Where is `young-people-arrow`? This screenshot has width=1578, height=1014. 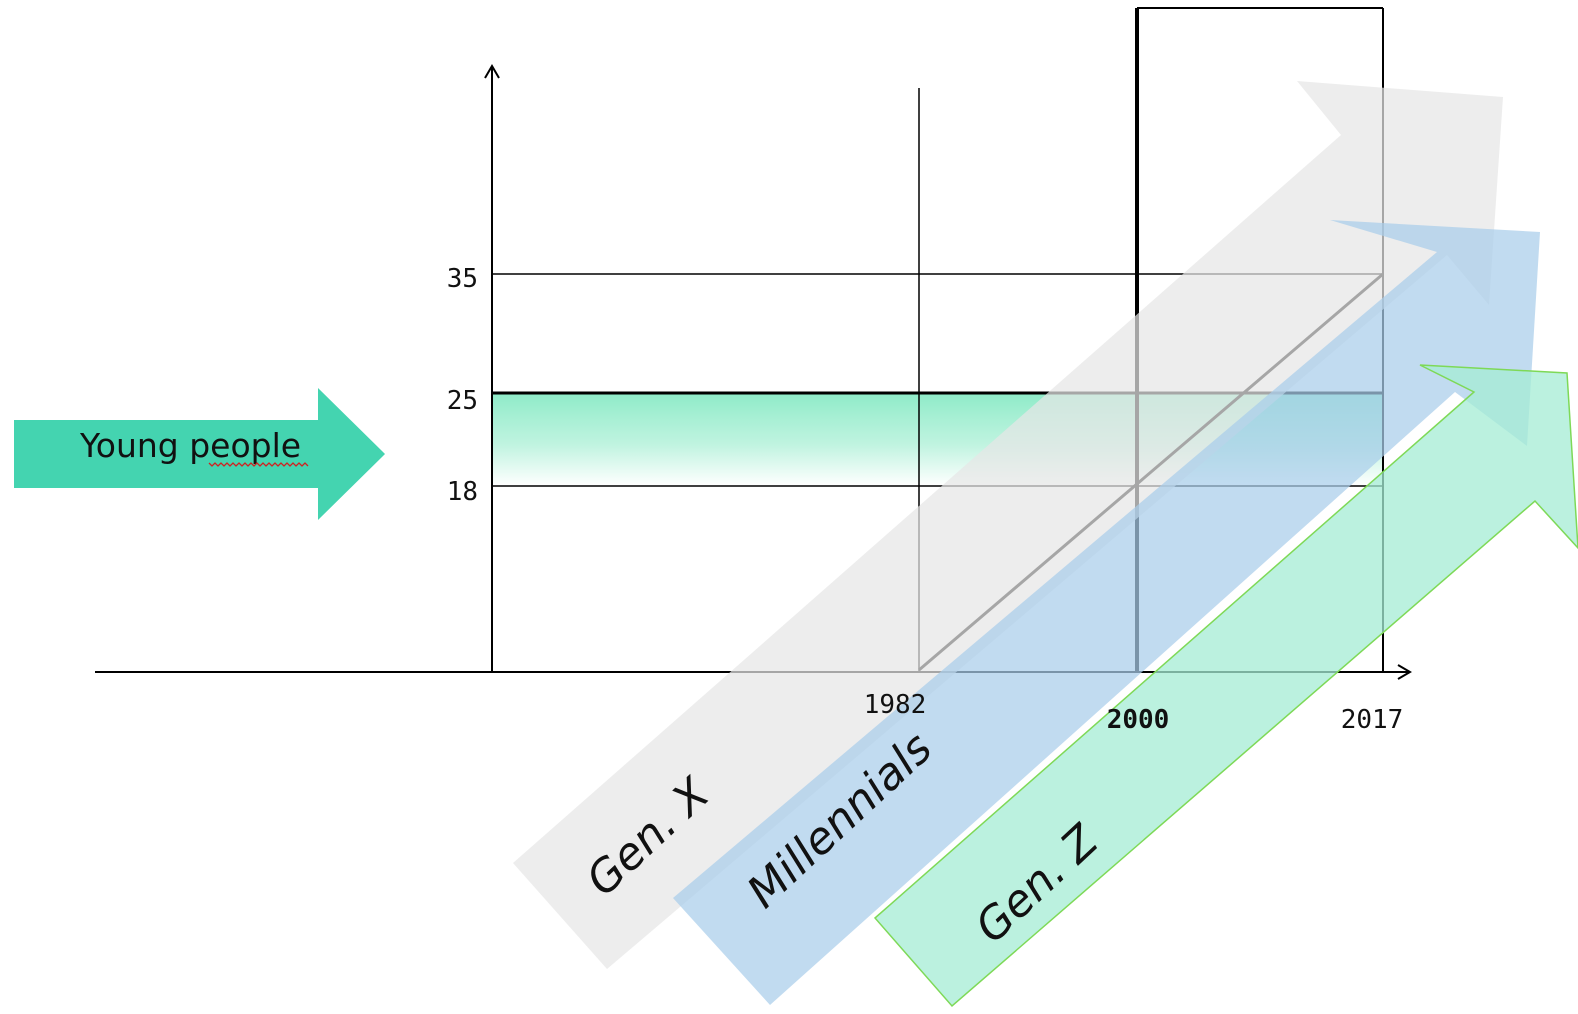 young-people-arrow is located at coordinates (199, 454).